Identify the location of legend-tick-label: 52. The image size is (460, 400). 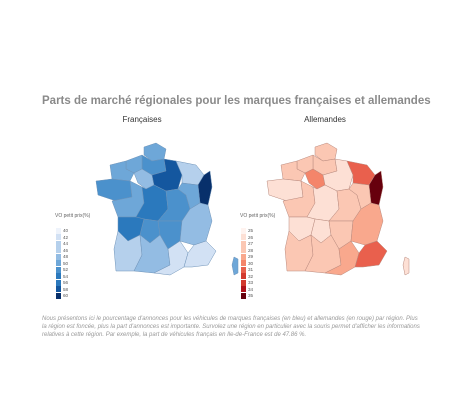
(66, 269).